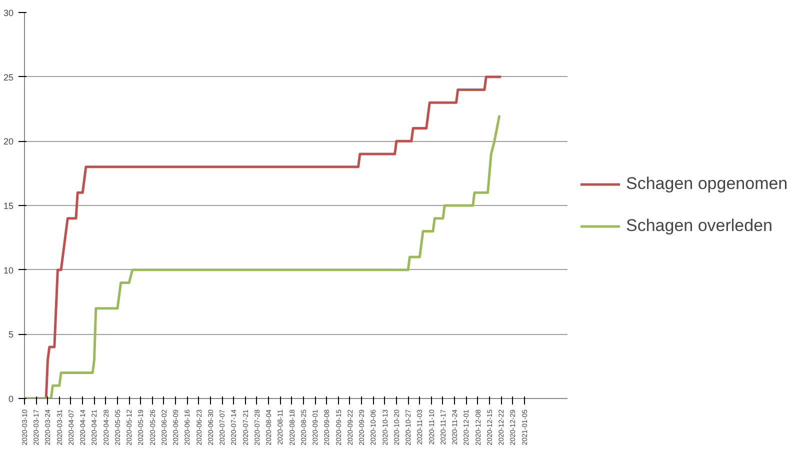 The height and width of the screenshot is (450, 800). Describe the element at coordinates (8, 13) in the screenshot. I see `y-tick-label: 30` at that location.